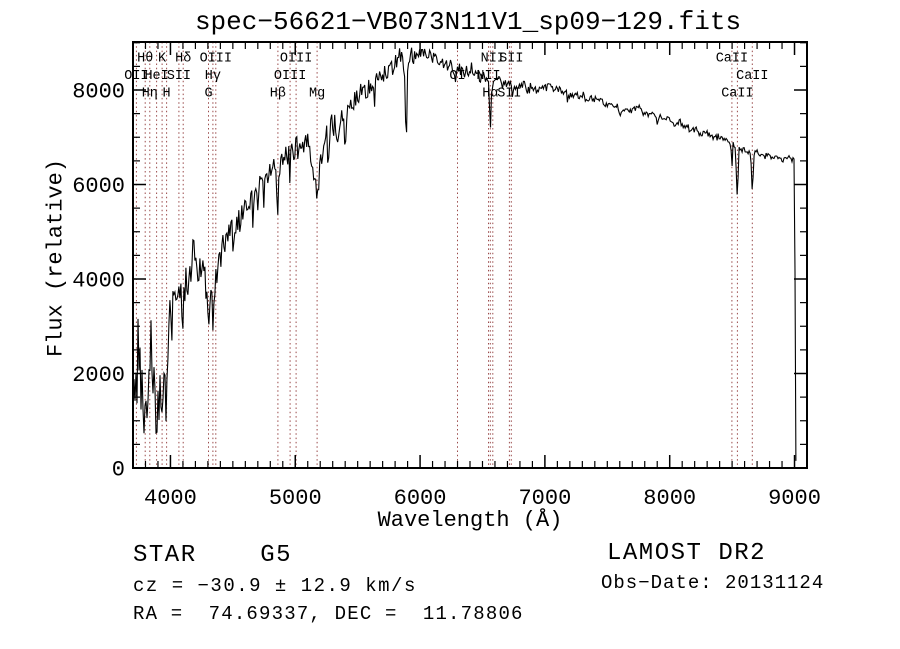 The width and height of the screenshot is (900, 649). Describe the element at coordinates (328, 614) in the screenshot. I see `coordinates-text: RA = 74.69337, DEC = 11.78806` at that location.